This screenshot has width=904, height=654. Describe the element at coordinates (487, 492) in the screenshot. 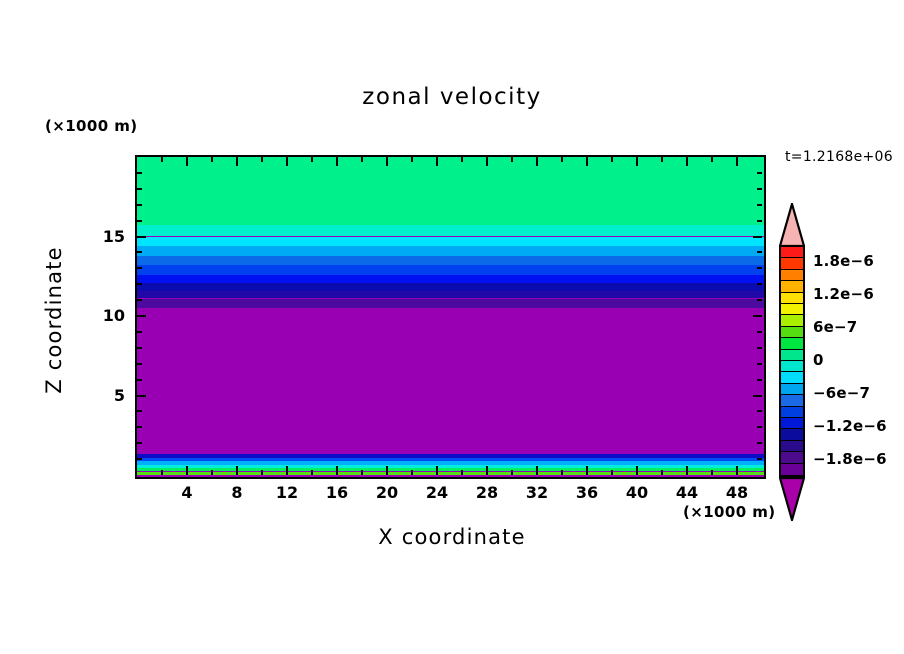

I see `x-tick-label: 28` at that location.